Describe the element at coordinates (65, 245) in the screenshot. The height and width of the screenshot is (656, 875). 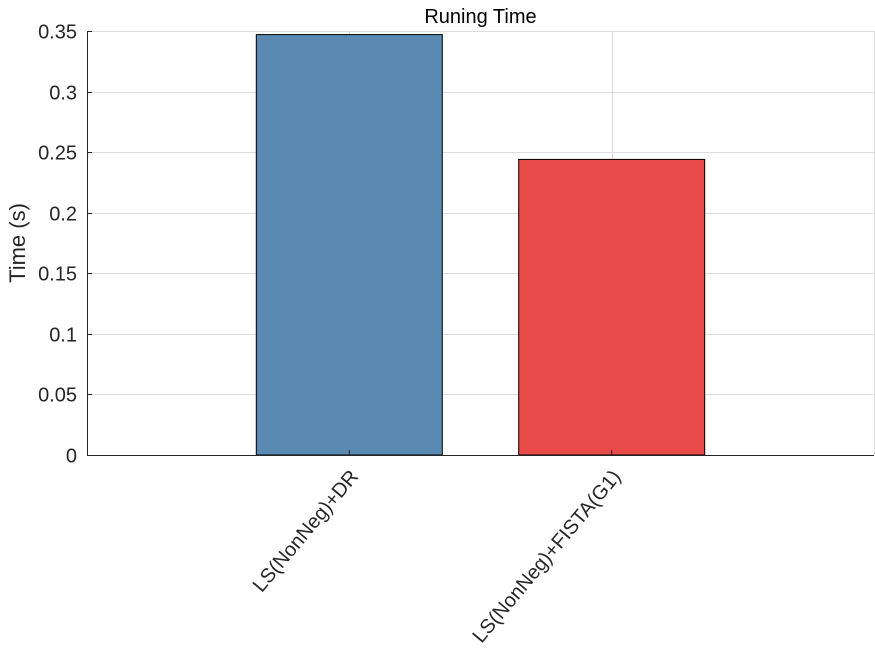
I see `y-tick-labels: 0 0.05 0.1 0.15 0.2 0.25 0.3 0.35` at that location.